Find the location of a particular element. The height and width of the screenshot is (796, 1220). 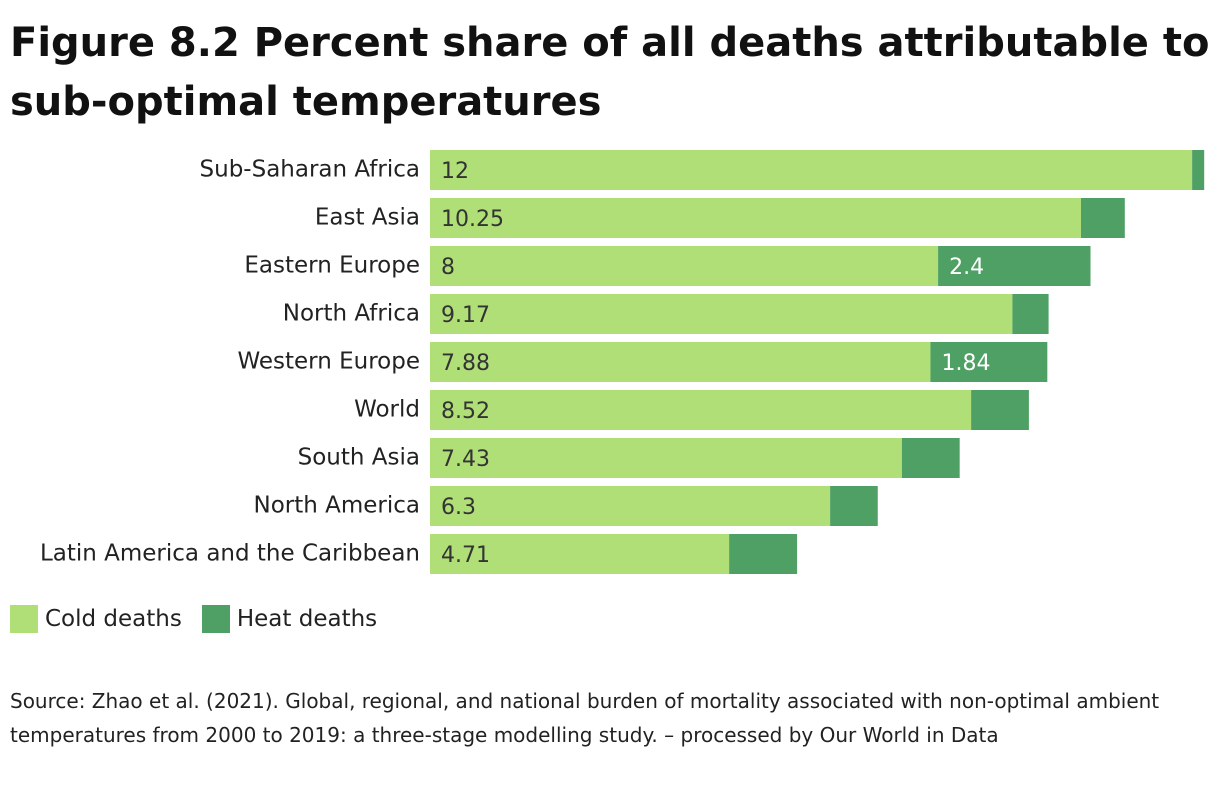

category-label-eastern-europe: Eastern Europe is located at coordinates (332, 266).